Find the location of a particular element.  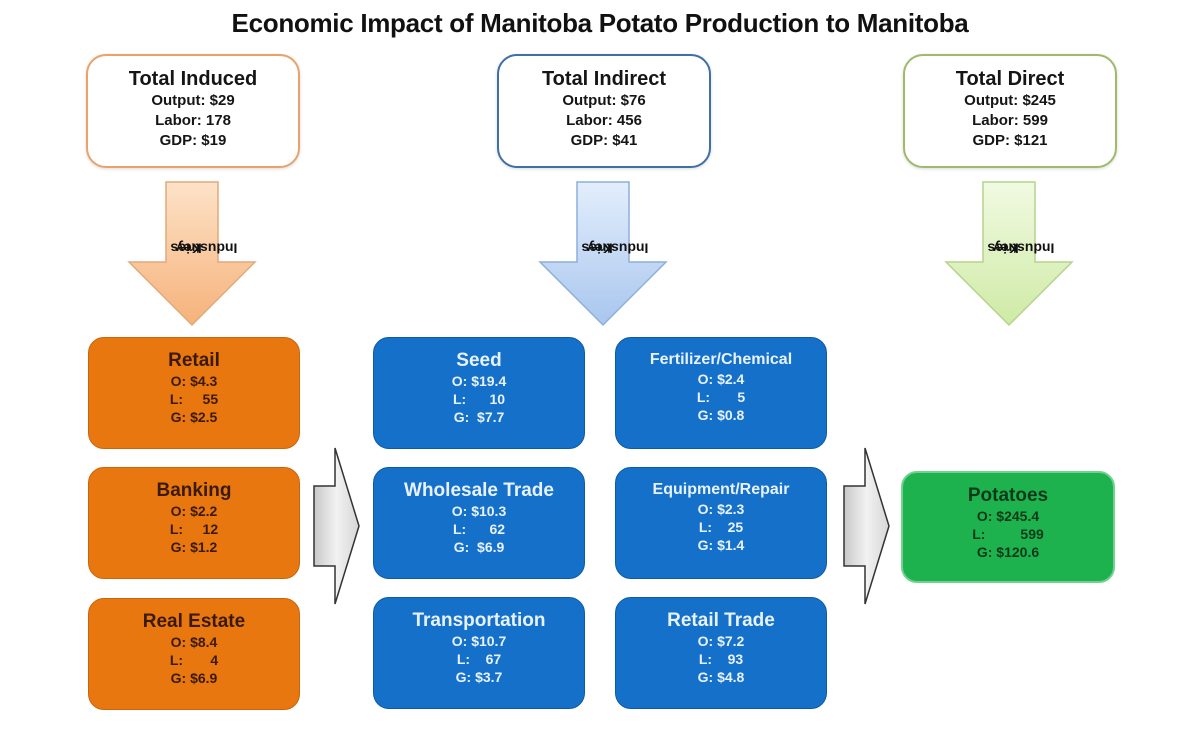

industry-potatoes: Potatoes O: $245.4 L: 599 G: $120.6 is located at coordinates (1008, 527).